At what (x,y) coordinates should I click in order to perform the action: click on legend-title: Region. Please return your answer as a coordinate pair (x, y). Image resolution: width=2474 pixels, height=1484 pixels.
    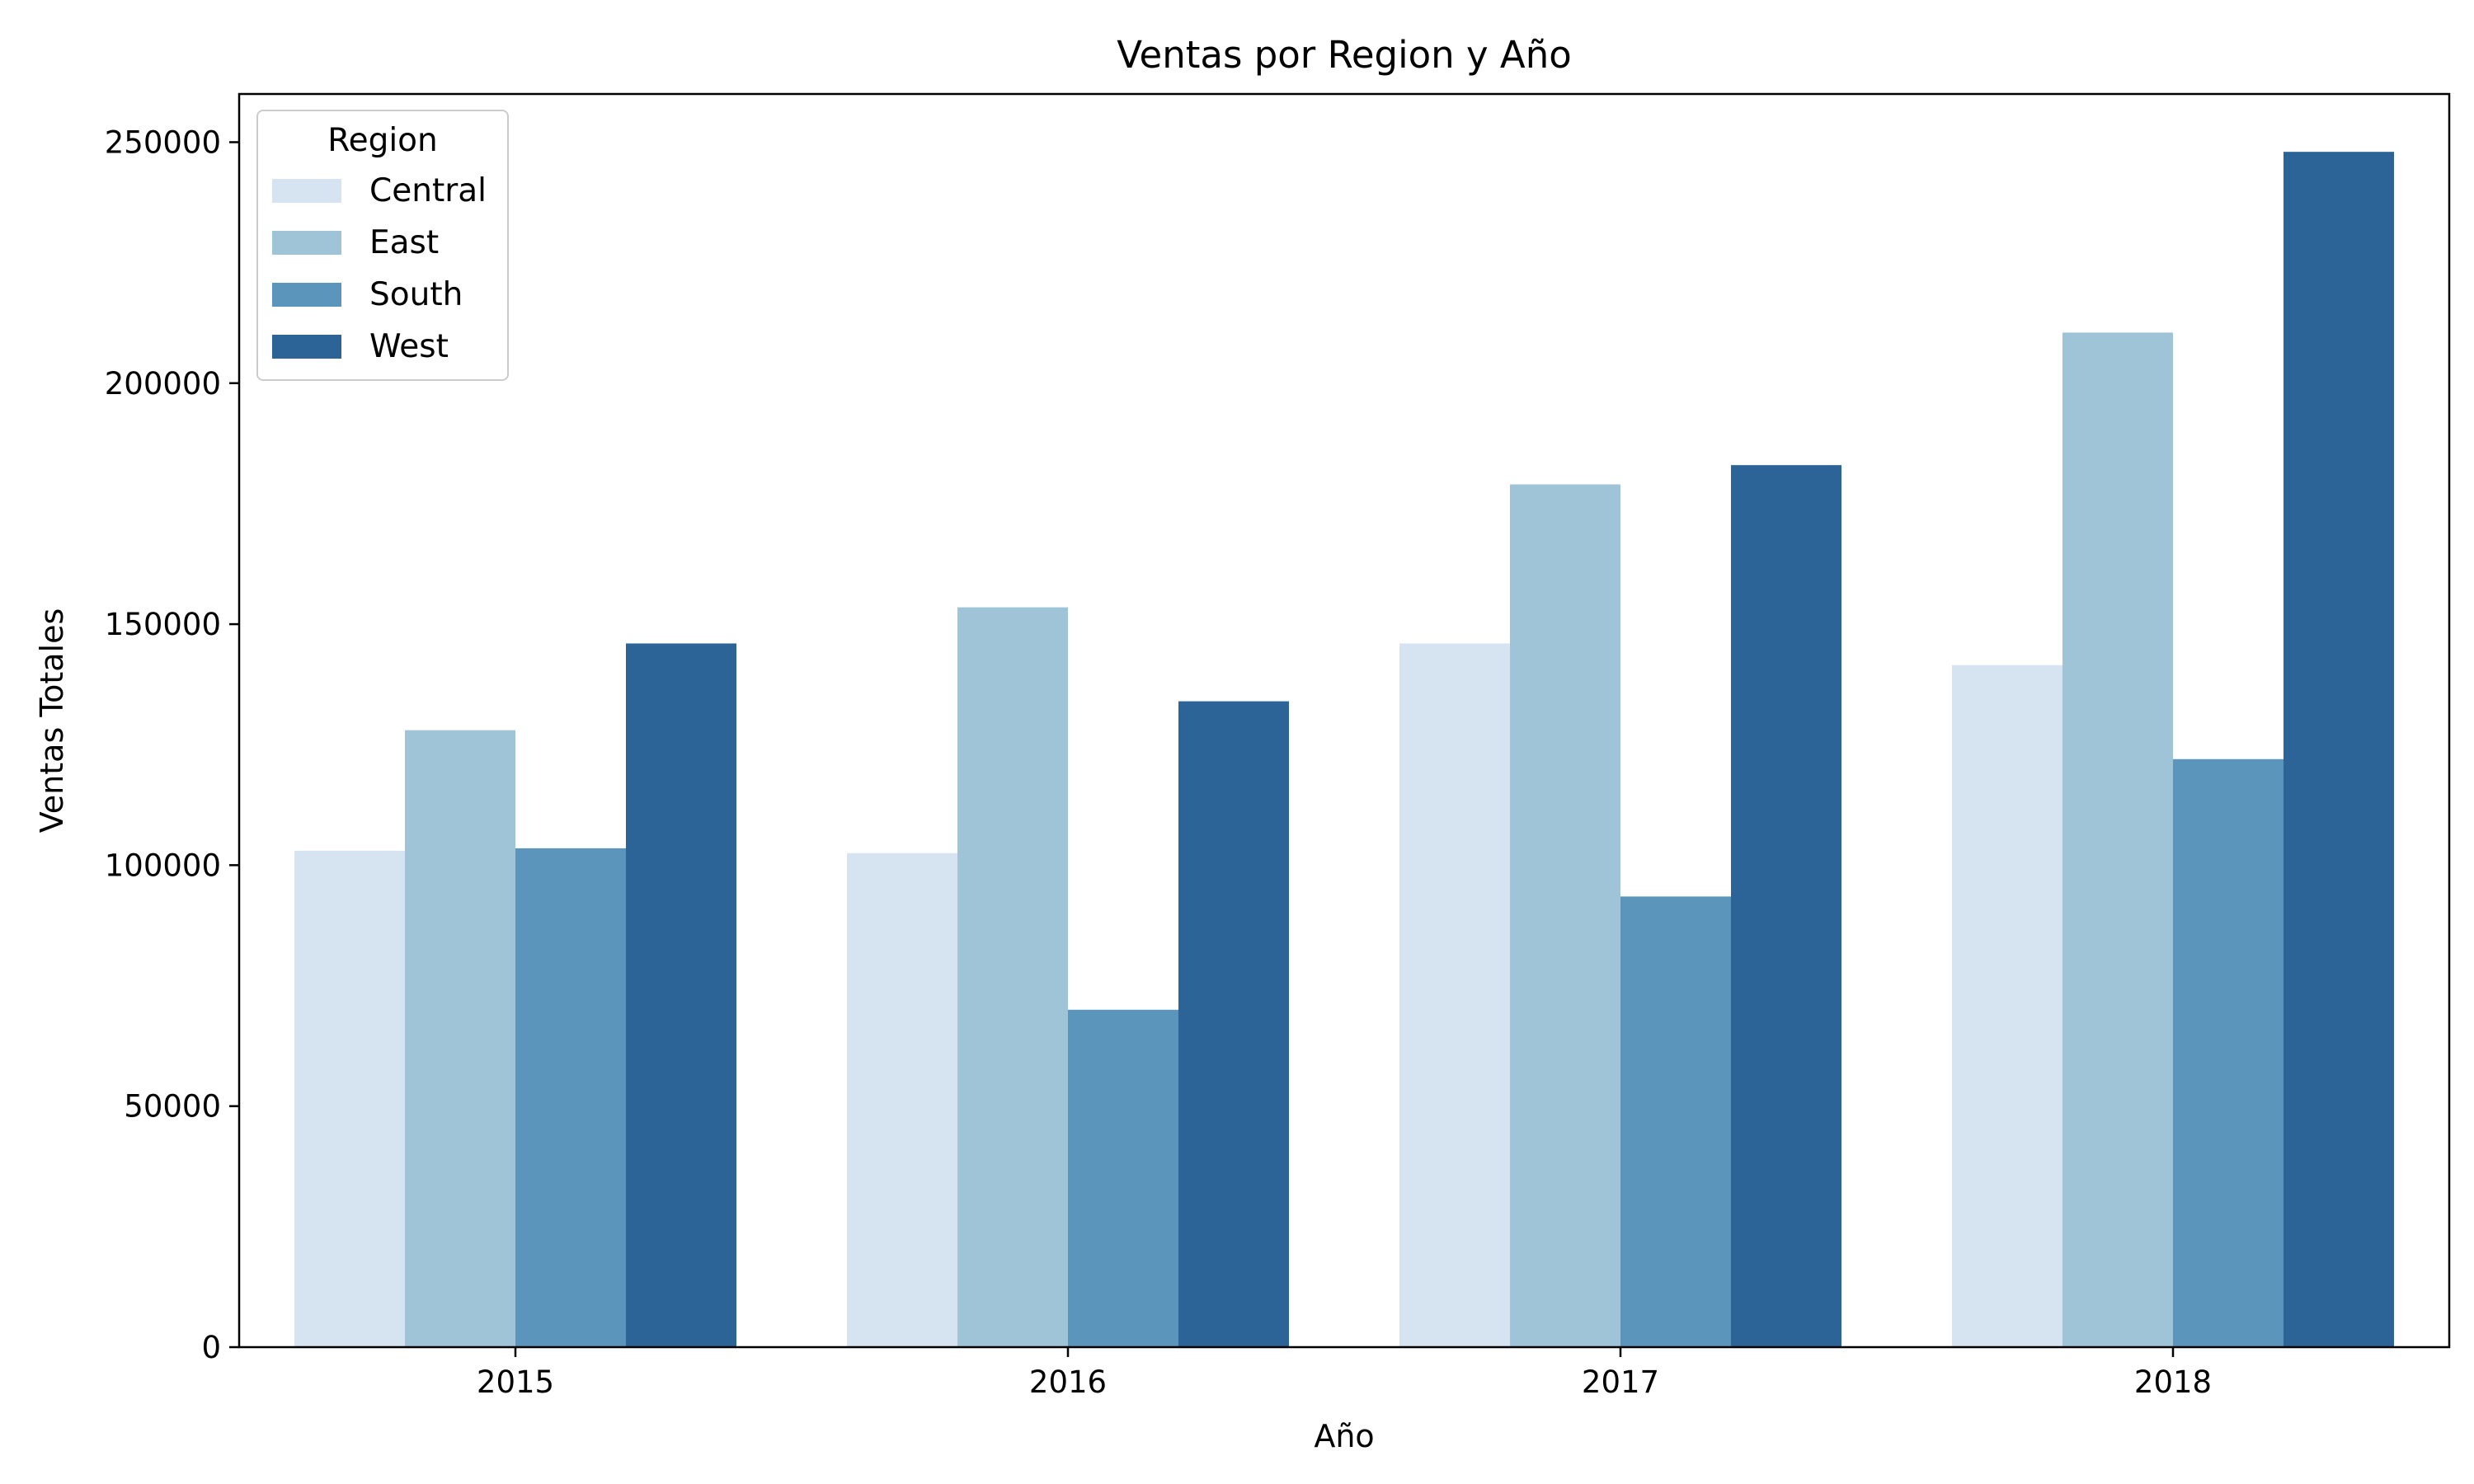
    Looking at the image, I should click on (382, 140).